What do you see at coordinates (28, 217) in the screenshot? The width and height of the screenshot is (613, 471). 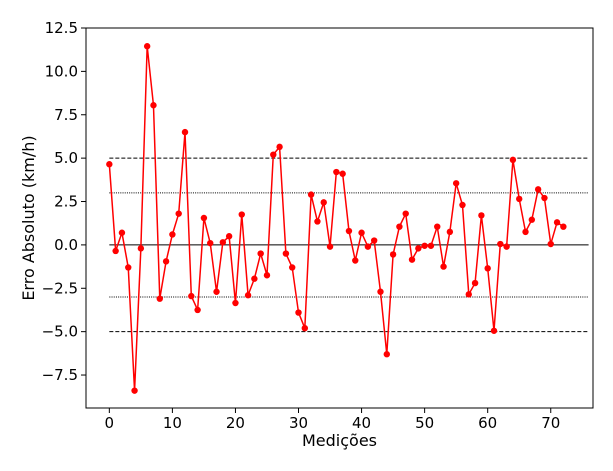 I see `y-axis-title: Erro Absoluto (km/h)` at bounding box center [28, 217].